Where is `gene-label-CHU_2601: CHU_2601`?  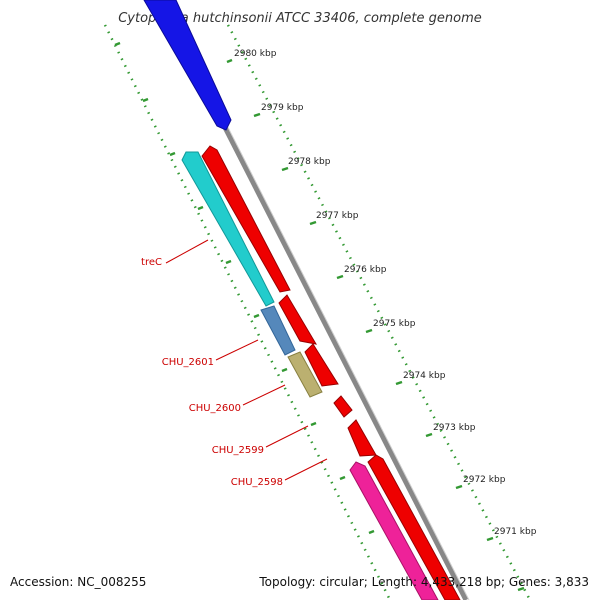
gene-label-CHU_2601: CHU_2601 is located at coordinates (188, 362).